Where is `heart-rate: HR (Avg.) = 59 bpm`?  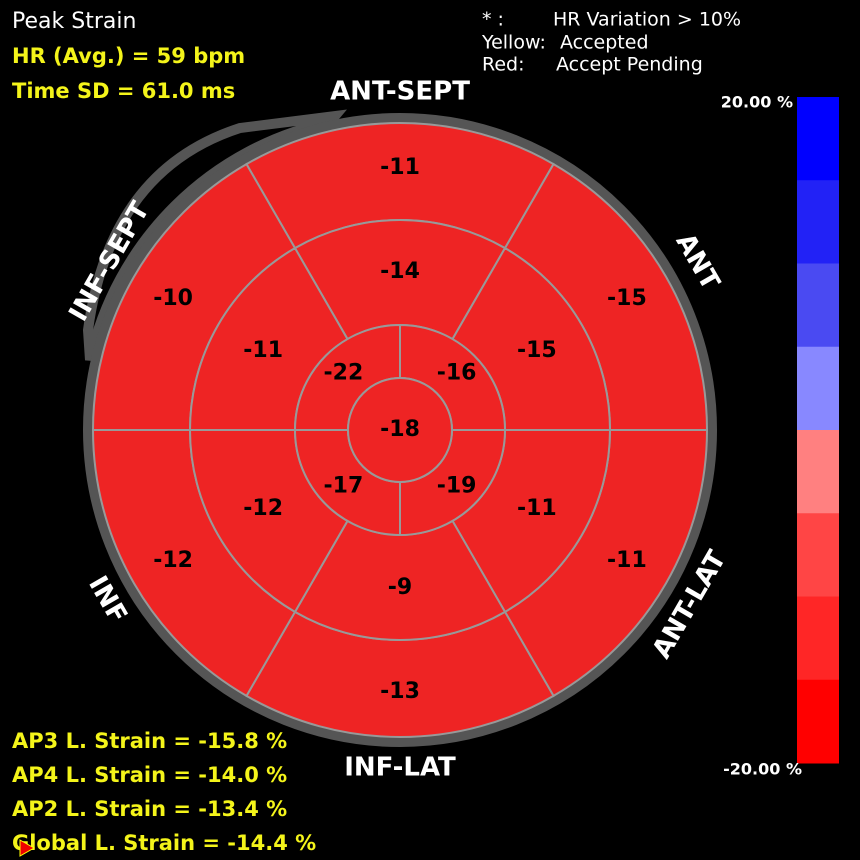
heart-rate: HR (Avg.) = 59 bpm is located at coordinates (128, 56).